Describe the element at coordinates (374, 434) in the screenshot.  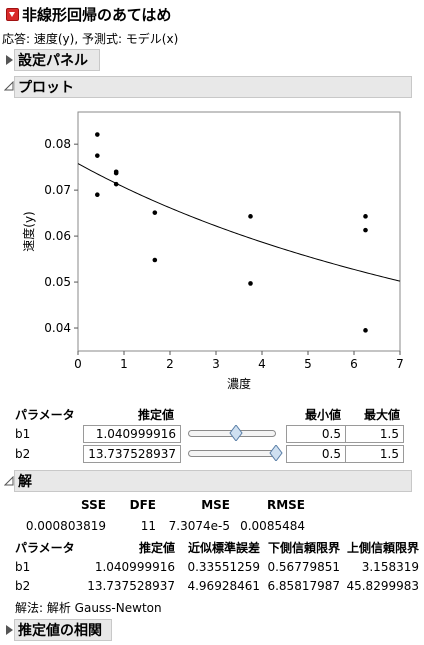
I see `param-max-b1: 1.5` at that location.